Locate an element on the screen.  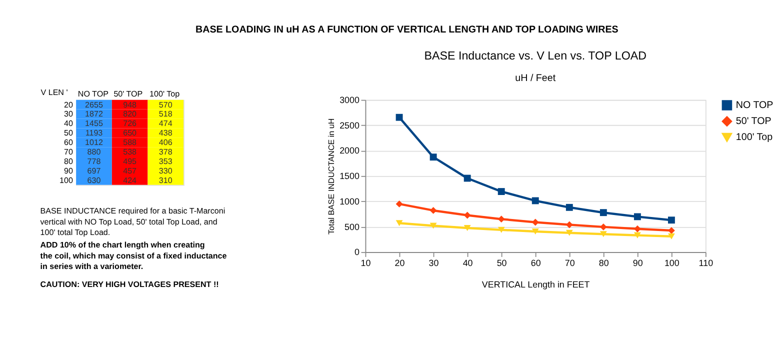
data-label: 2655 is located at coordinates (94, 105).